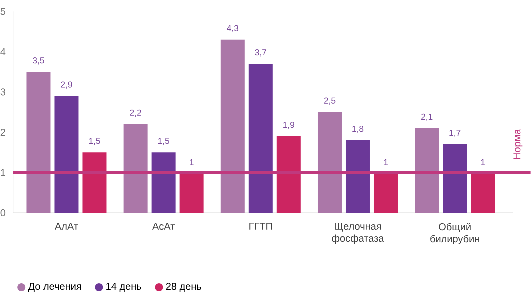 The width and height of the screenshot is (532, 297). I want to click on y-tick-label: 2, so click(3, 132).